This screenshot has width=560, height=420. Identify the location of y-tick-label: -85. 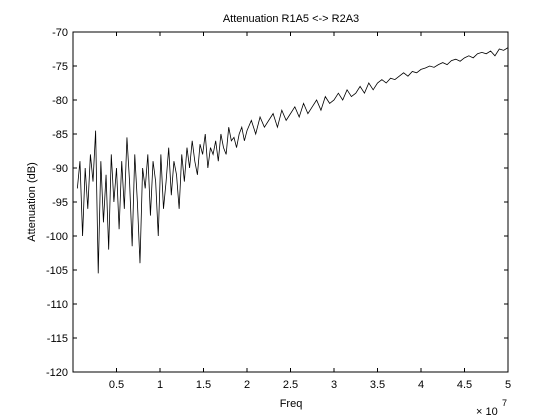
(60, 135).